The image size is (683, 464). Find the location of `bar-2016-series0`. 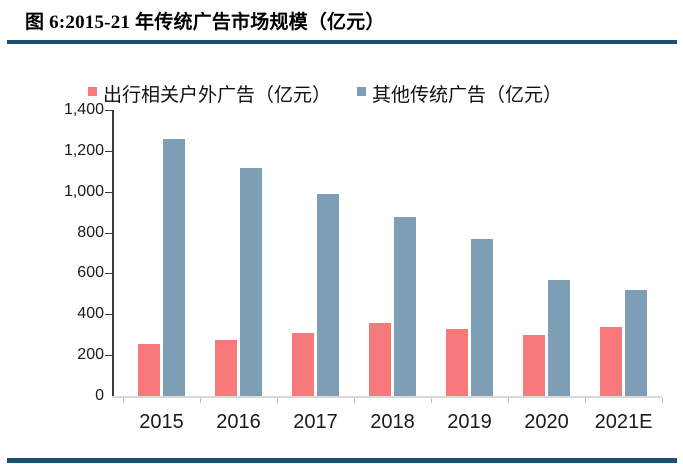

bar-2016-series0 is located at coordinates (226, 368).